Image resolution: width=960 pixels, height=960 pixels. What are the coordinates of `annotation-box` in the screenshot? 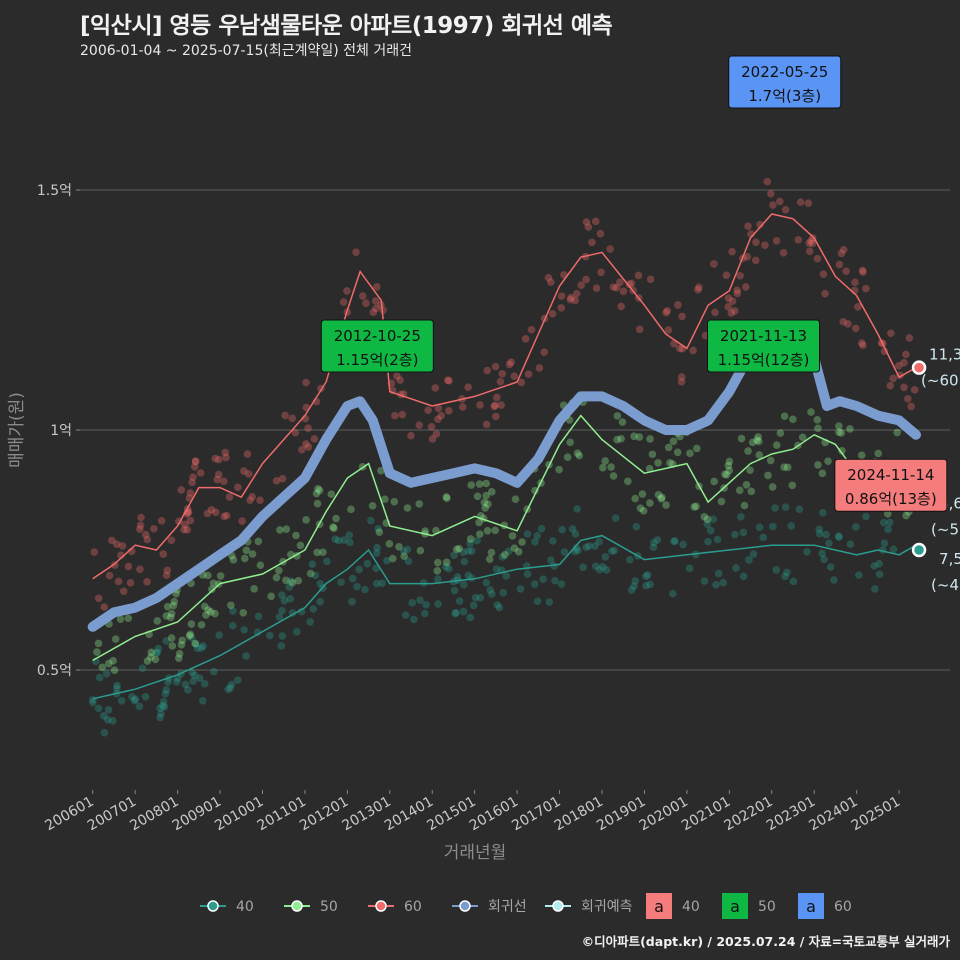 It's located at (377, 346).